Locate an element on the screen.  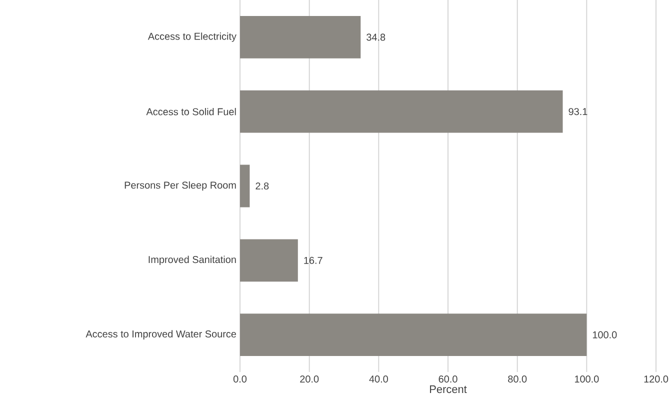
y-tick-label: Persons Per Sleep Room is located at coordinates (180, 186).